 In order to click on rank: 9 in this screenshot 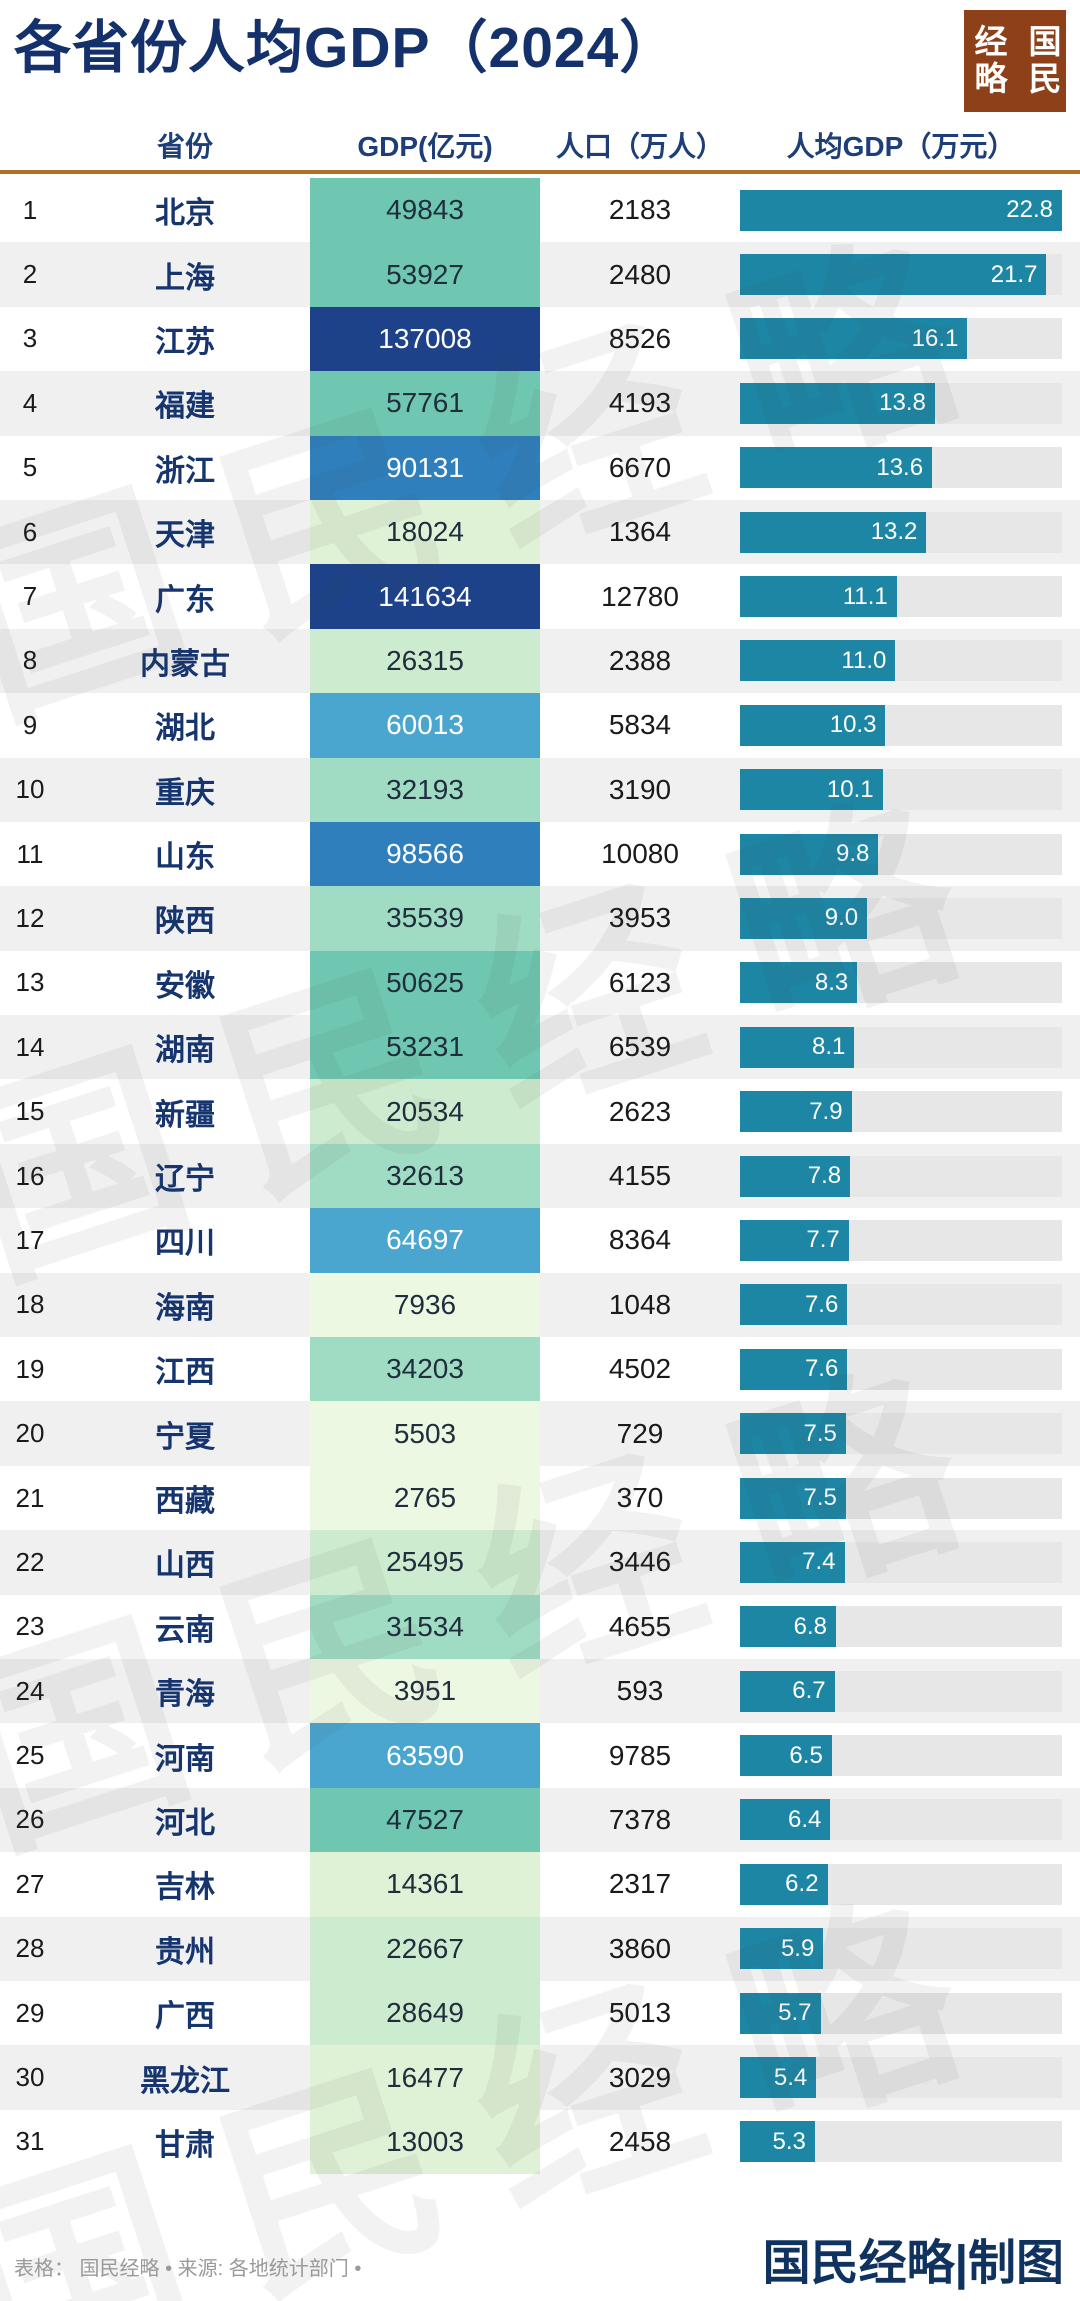, I will do `click(30, 724)`.